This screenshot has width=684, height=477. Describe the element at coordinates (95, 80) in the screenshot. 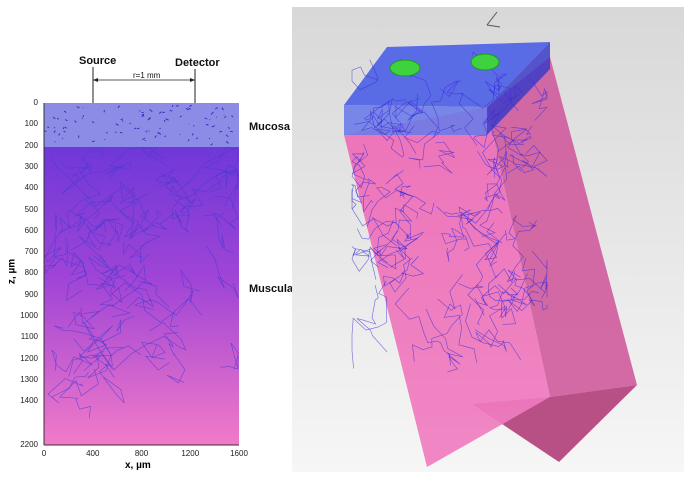

I see `arrow-head-left-icon` at that location.